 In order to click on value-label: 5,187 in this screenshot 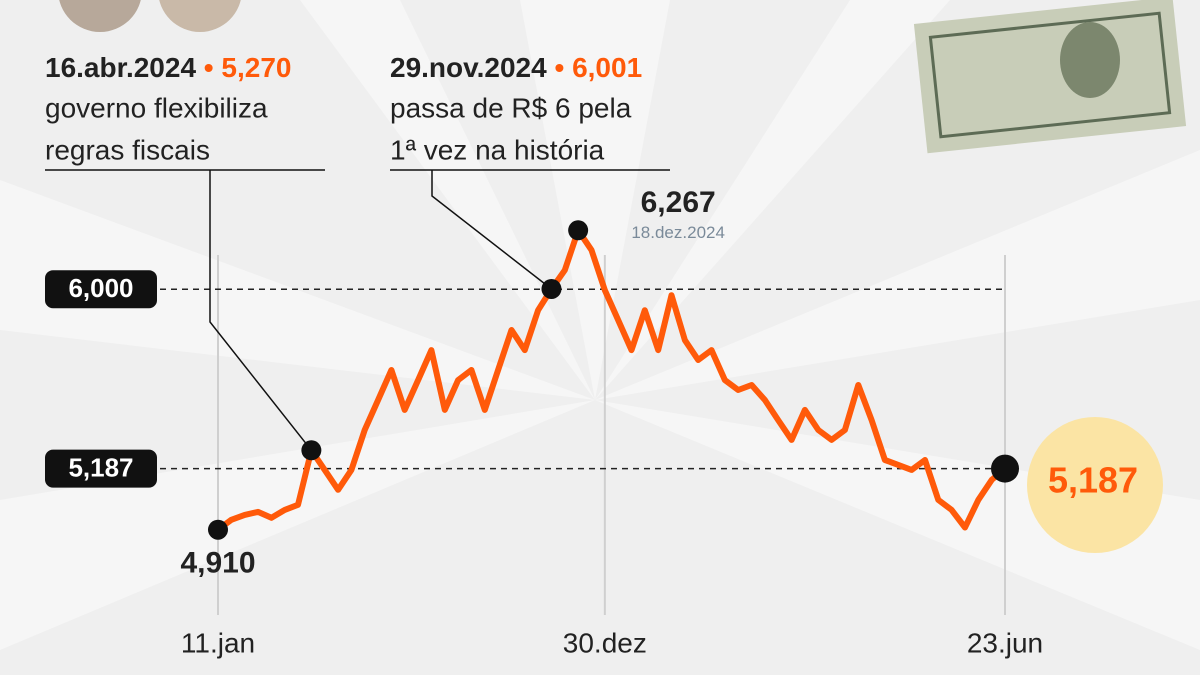, I will do `click(1093, 480)`.